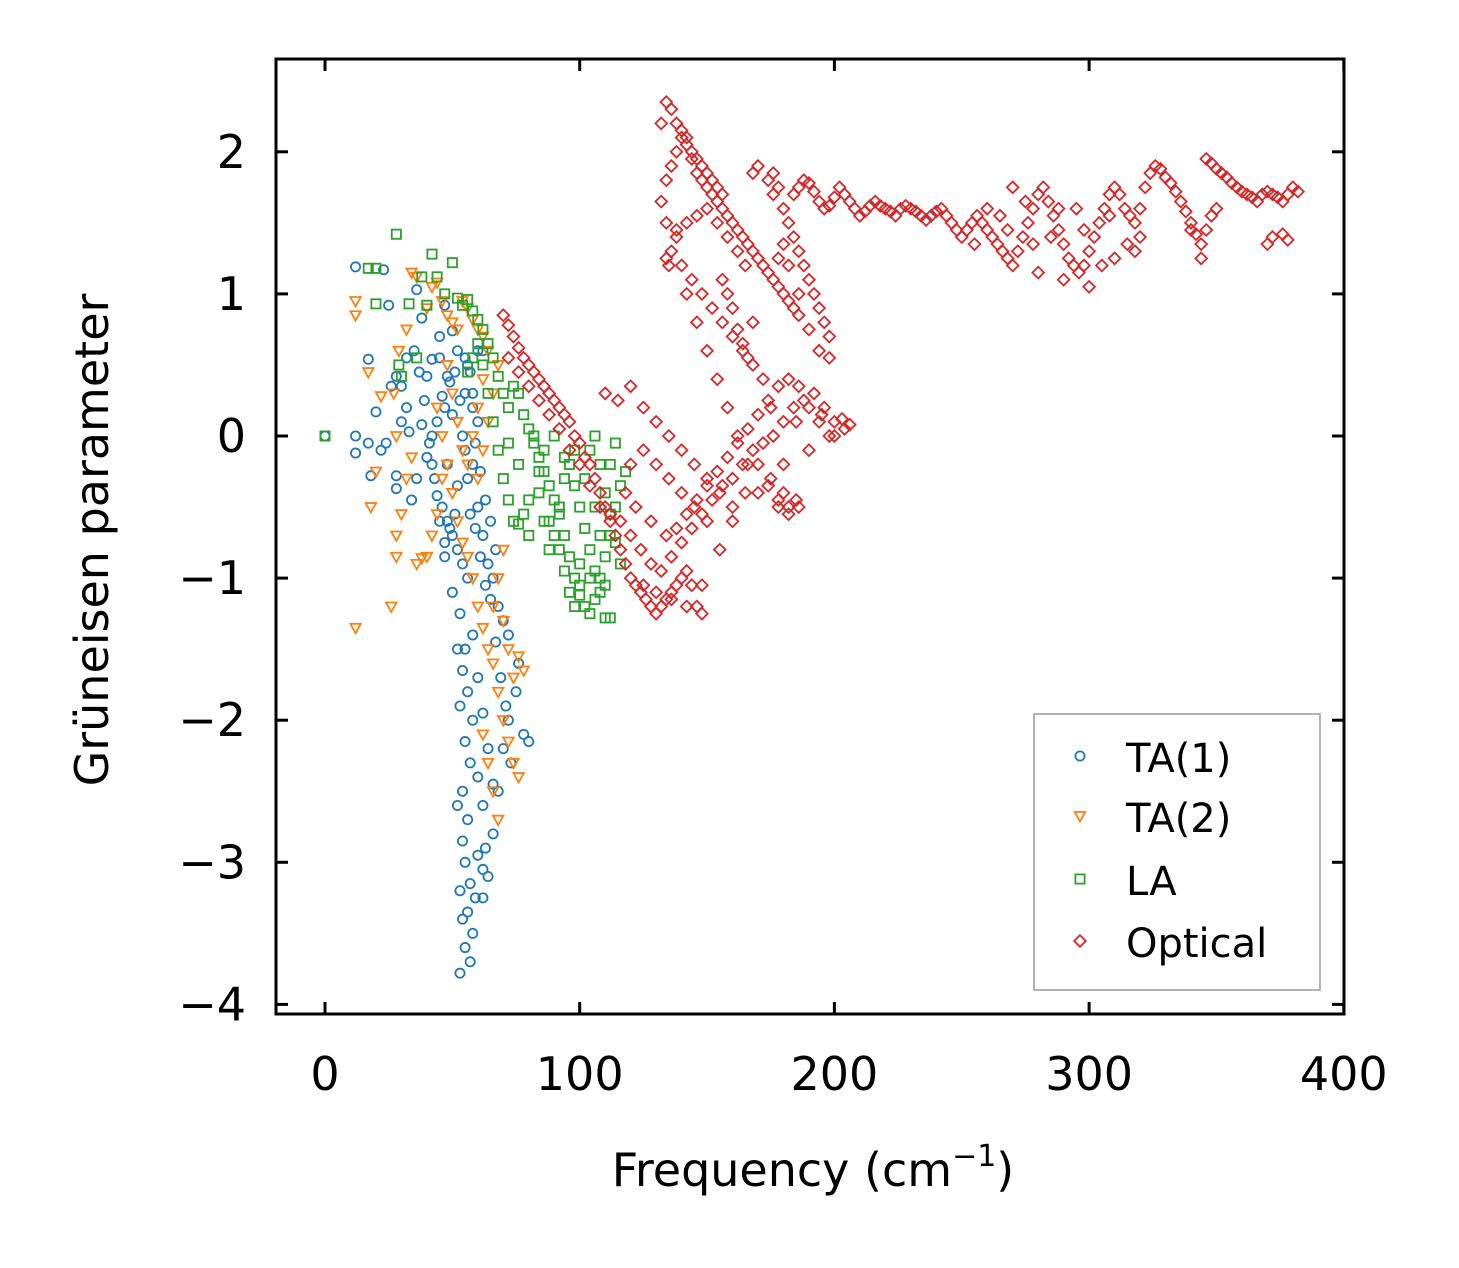 Image resolution: width=1459 pixels, height=1268 pixels. Describe the element at coordinates (1196, 944) in the screenshot. I see `legend-label-4: Optical` at that location.